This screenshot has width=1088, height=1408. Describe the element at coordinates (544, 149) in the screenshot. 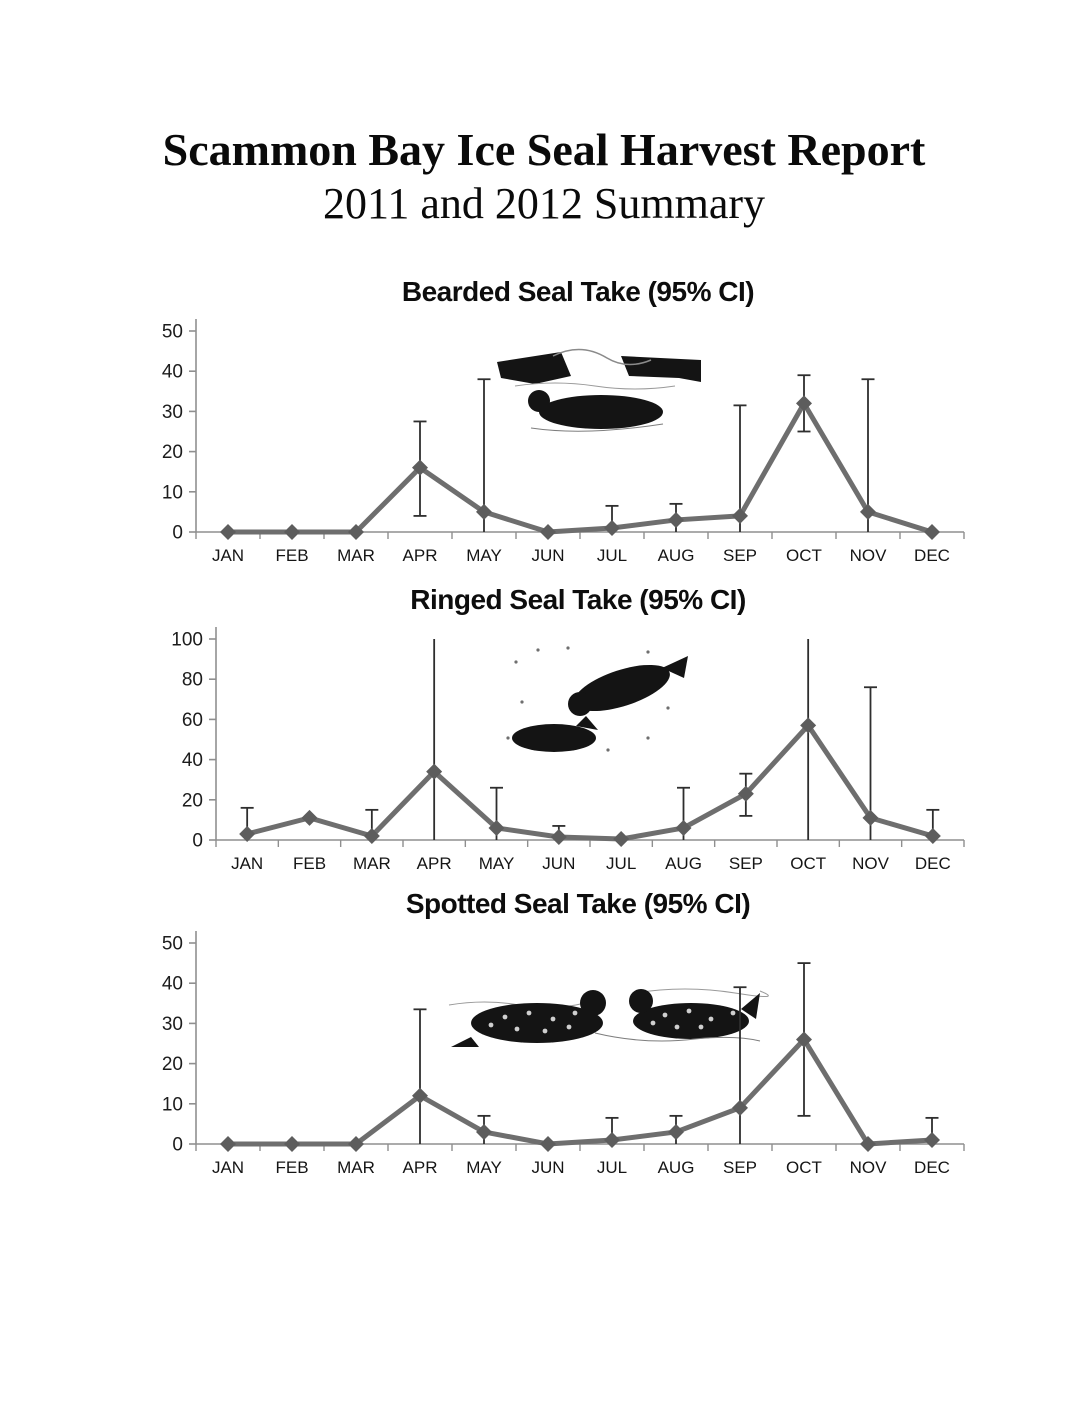

I see `report-title: Scammon Bay Ice Seal Harvest Report` at that location.